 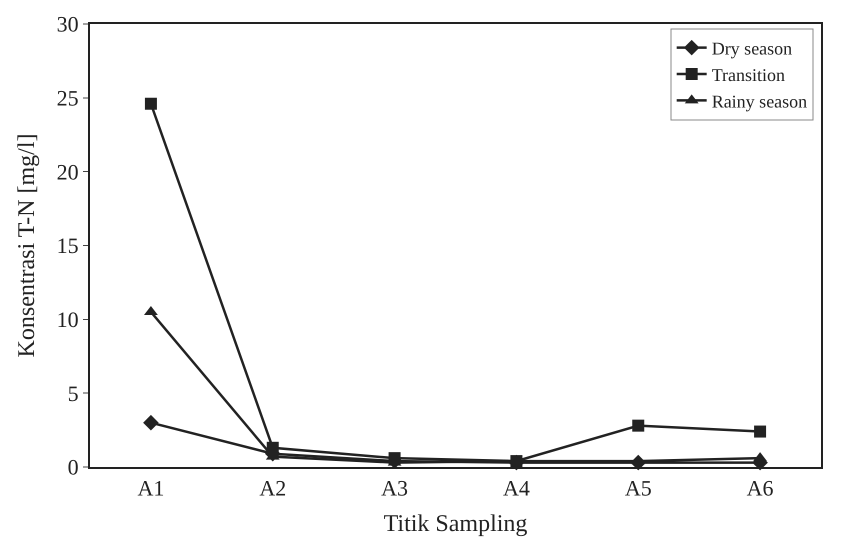 What do you see at coordinates (67, 245) in the screenshot?
I see `y-tick-label: 15` at bounding box center [67, 245].